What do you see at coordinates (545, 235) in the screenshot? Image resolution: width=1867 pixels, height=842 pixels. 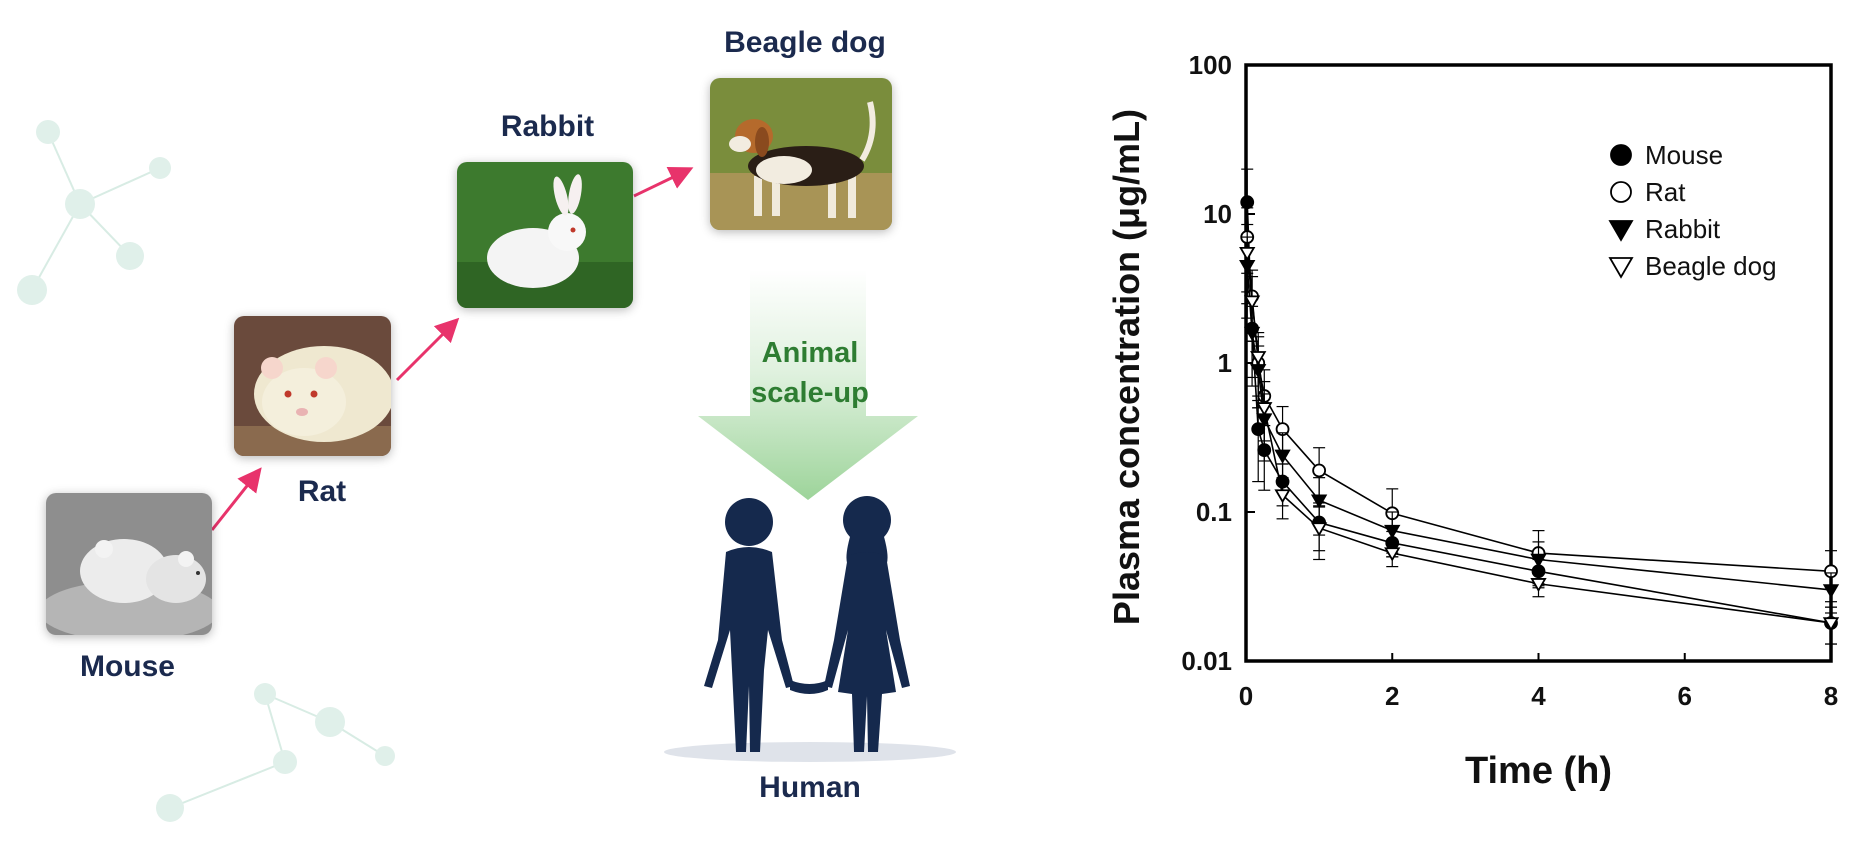 I see `rabbit-photo` at bounding box center [545, 235].